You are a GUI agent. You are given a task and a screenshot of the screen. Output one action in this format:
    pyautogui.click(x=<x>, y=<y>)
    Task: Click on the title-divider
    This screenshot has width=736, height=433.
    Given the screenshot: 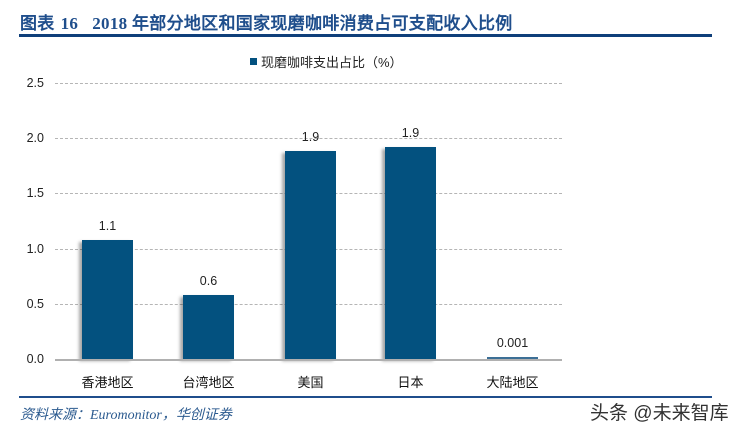 What is the action you would take?
    pyautogui.click(x=365, y=35)
    